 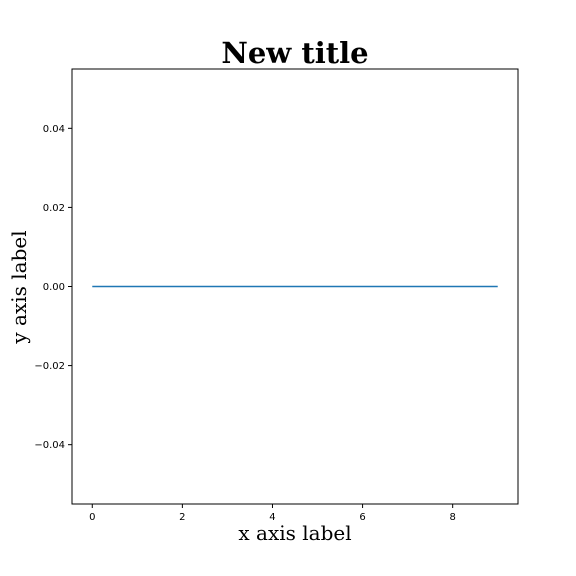 What do you see at coordinates (54, 208) in the screenshot?
I see `y-tick-label: 0.02` at bounding box center [54, 208].